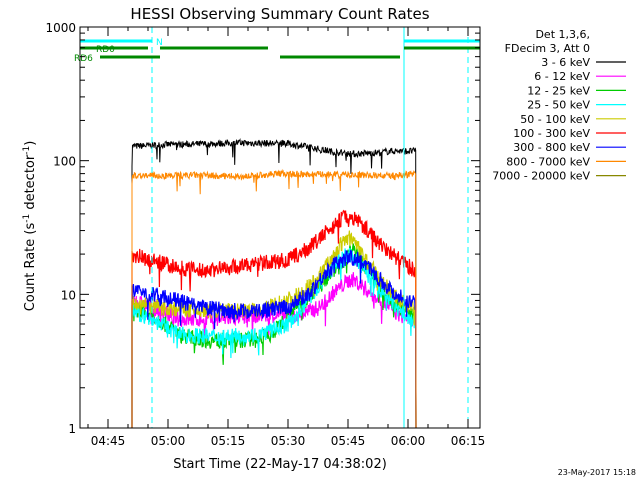  Describe the element at coordinates (64, 162) in the screenshot. I see `y-tick-label-2: 100` at that location.